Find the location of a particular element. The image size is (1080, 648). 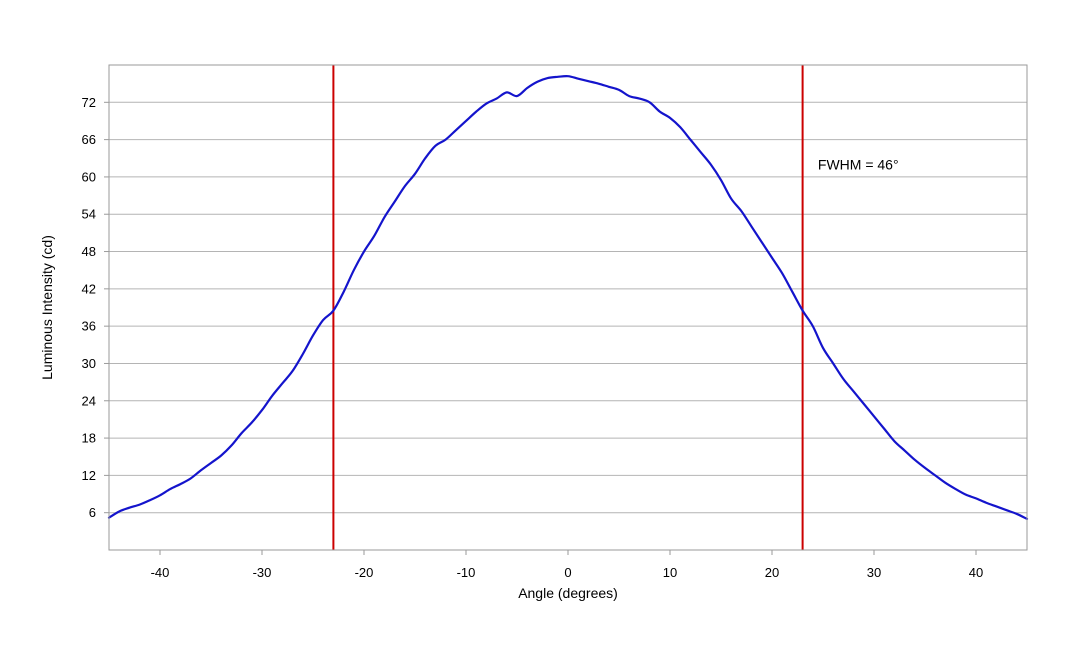

y-tick-label: 18 is located at coordinates (89, 438).